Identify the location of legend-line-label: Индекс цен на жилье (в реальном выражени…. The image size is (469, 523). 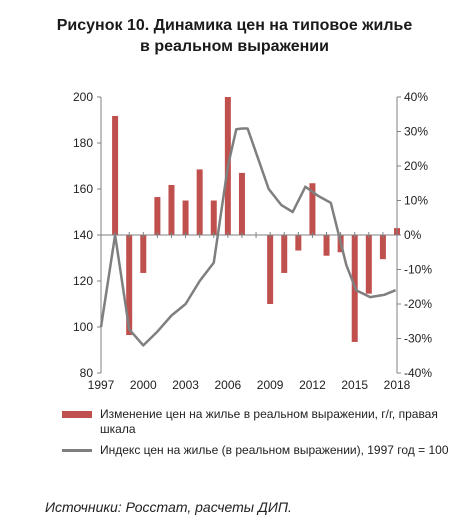
(274, 450).